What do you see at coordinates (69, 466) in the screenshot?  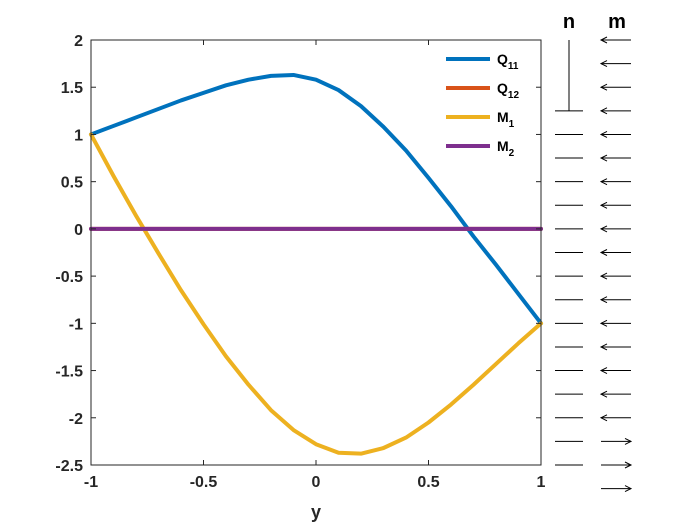 I see `y-tick-label: -2.5` at bounding box center [69, 466].